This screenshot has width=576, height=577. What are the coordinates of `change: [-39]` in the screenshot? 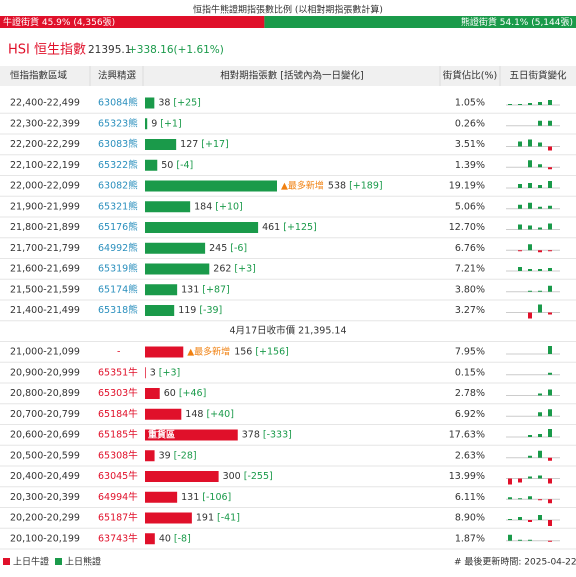 It's located at (210, 310).